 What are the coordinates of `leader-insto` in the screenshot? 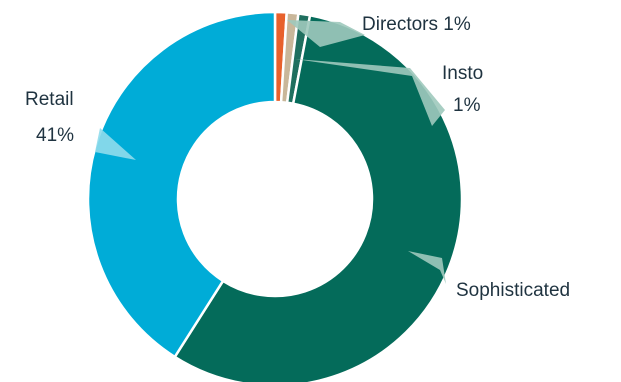 It's located at (370, 92).